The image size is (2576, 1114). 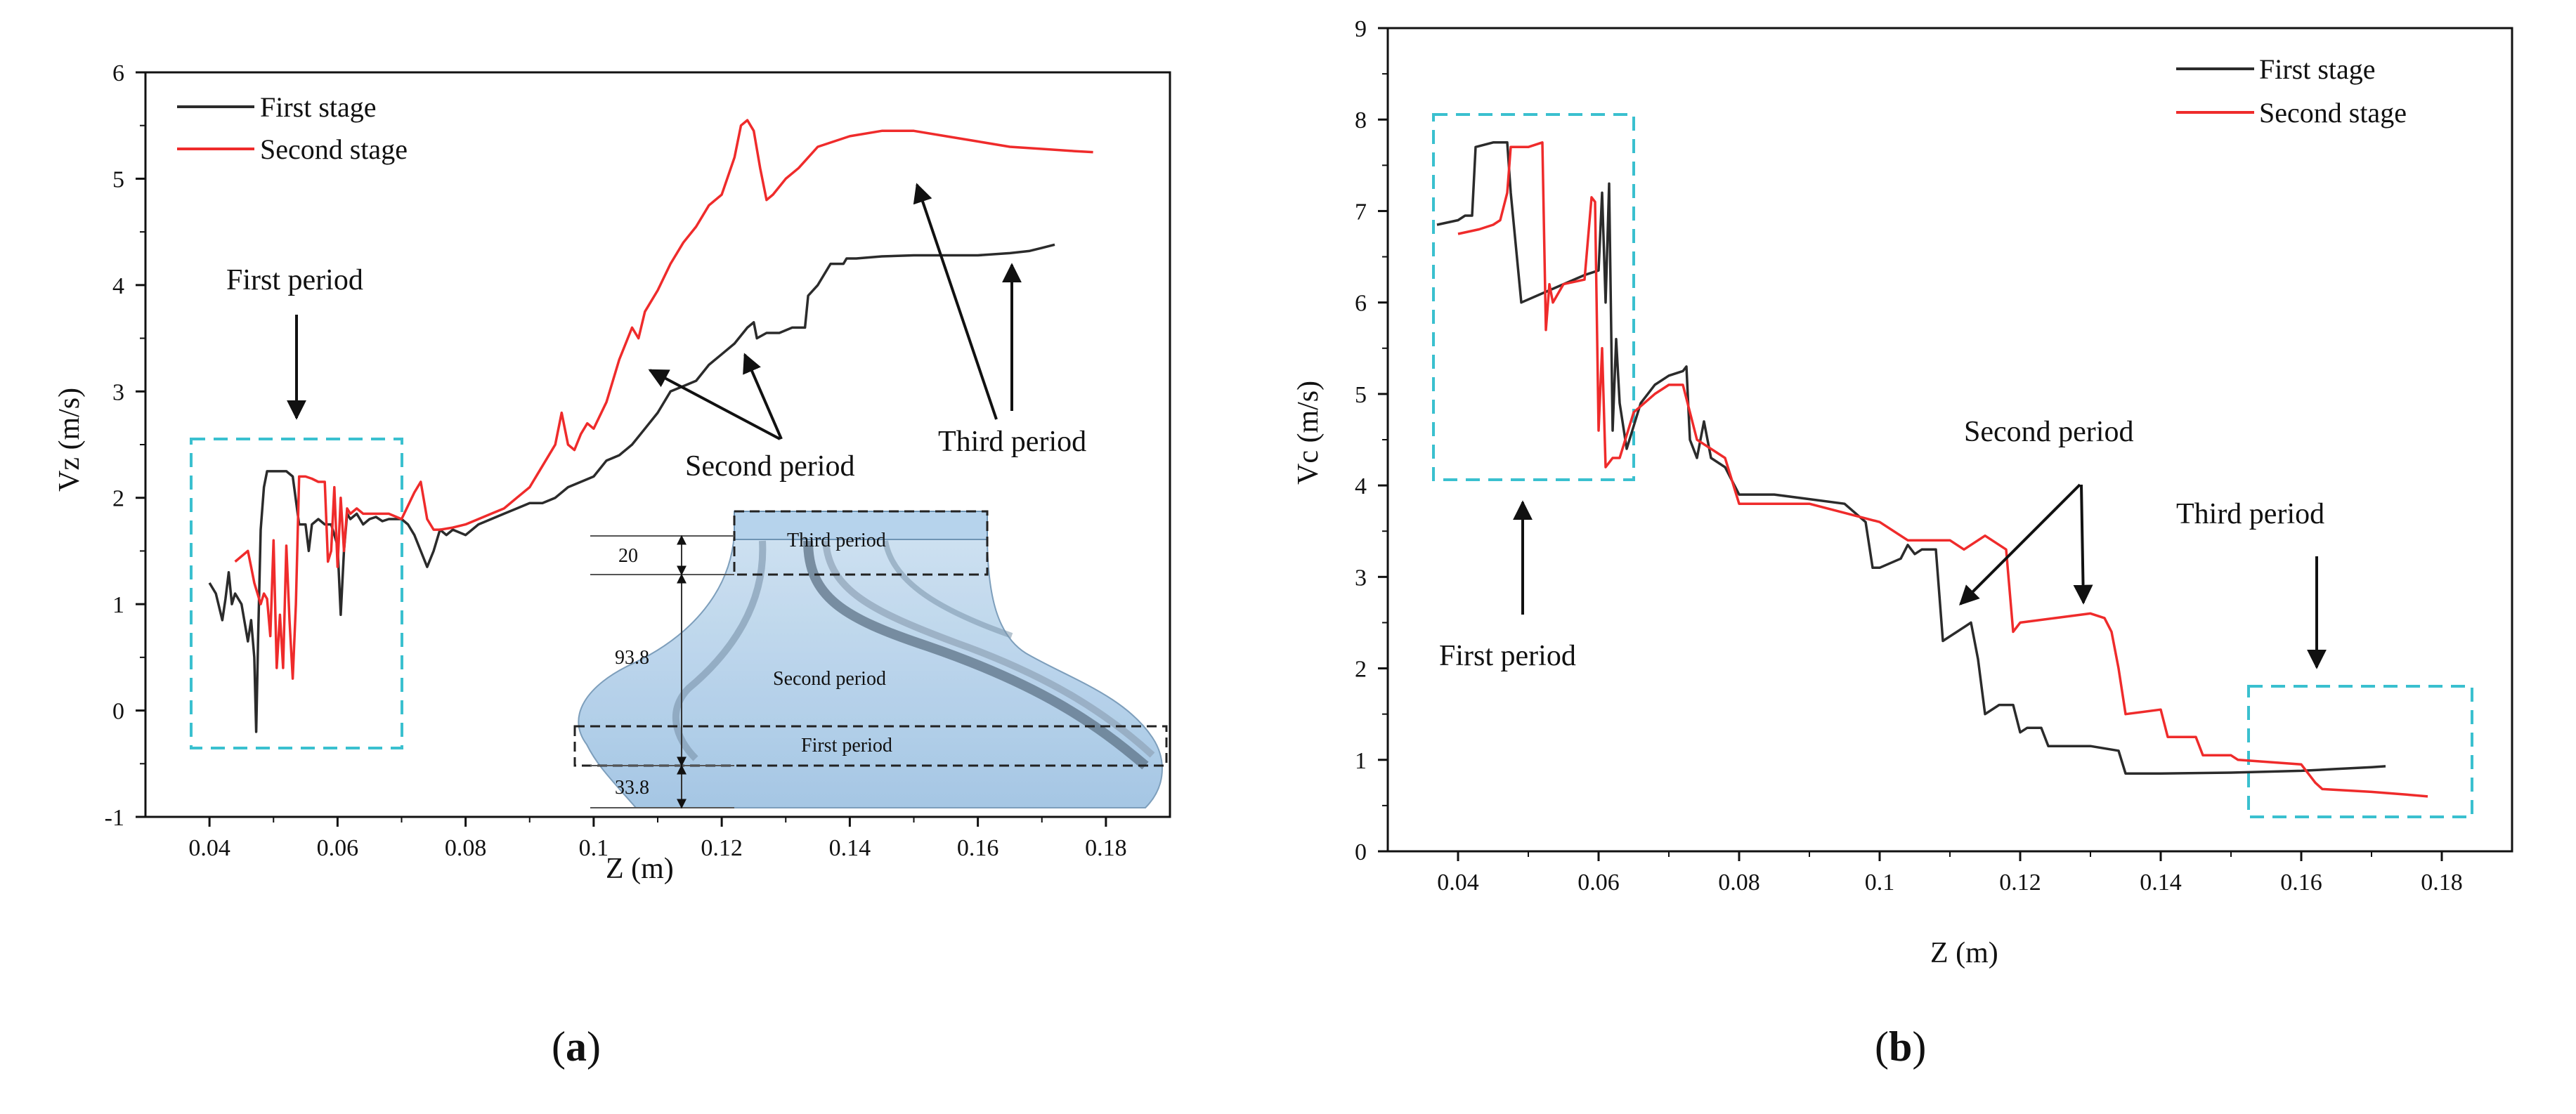 I want to click on y-tick-label-b-2: 2, so click(x=1361, y=670).